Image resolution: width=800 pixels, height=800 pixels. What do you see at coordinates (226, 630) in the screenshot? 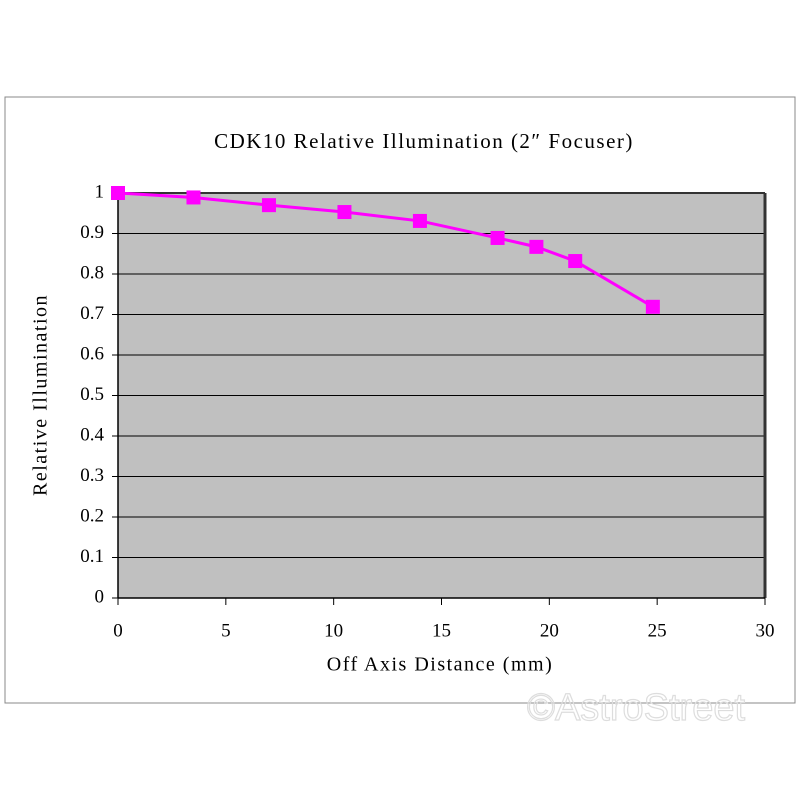
I see `x-tick-label: 5` at bounding box center [226, 630].